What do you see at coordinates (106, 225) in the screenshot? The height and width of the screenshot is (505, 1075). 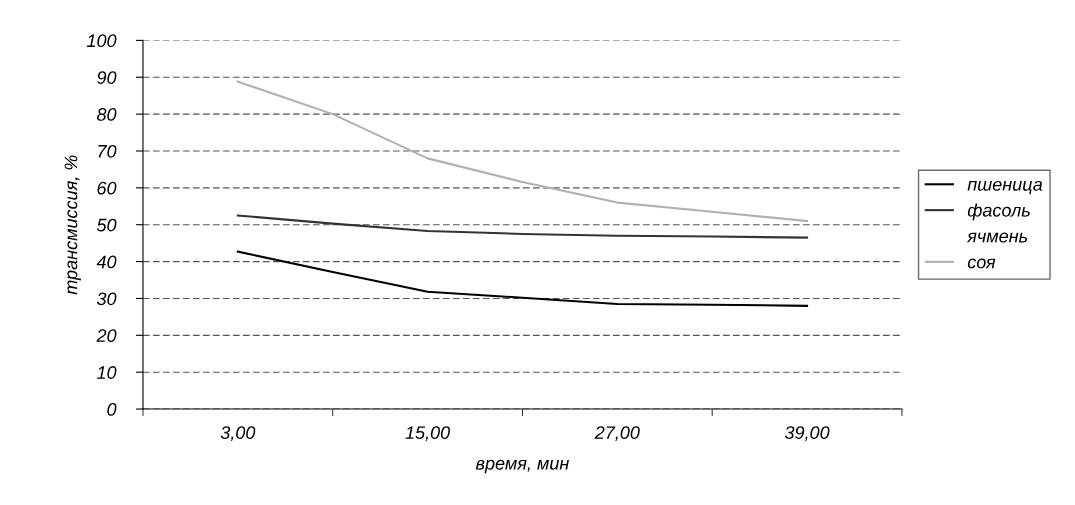 I see `y-tick-label: 50` at bounding box center [106, 225].